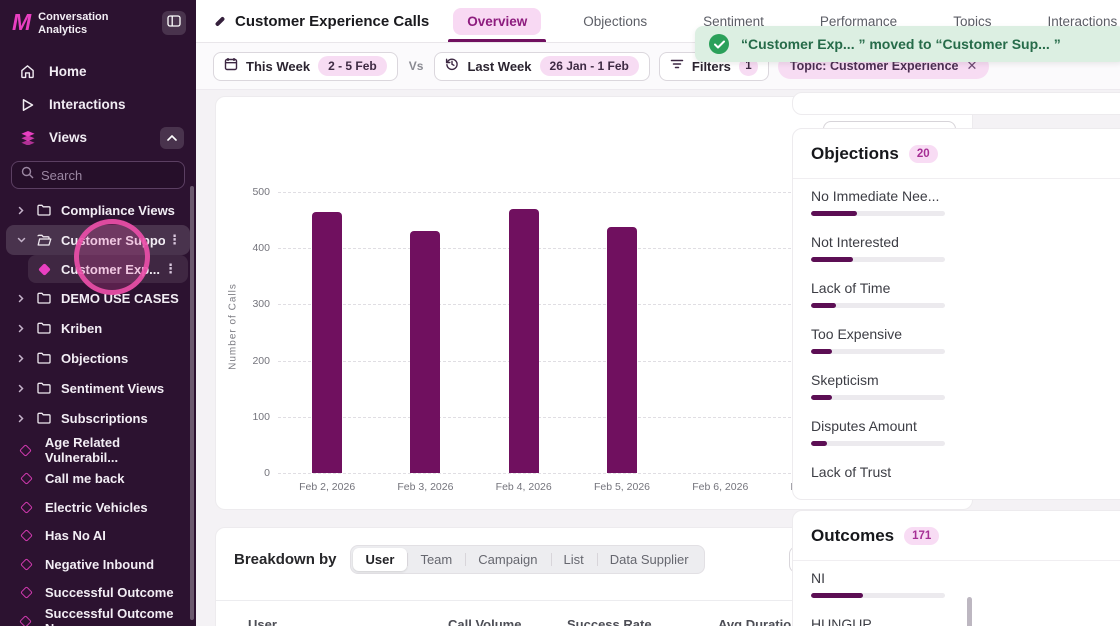 This screenshot has height=626, width=1120. Describe the element at coordinates (352, 66) in the screenshot. I see `period-range-badge: 2 - 5 Feb` at that location.